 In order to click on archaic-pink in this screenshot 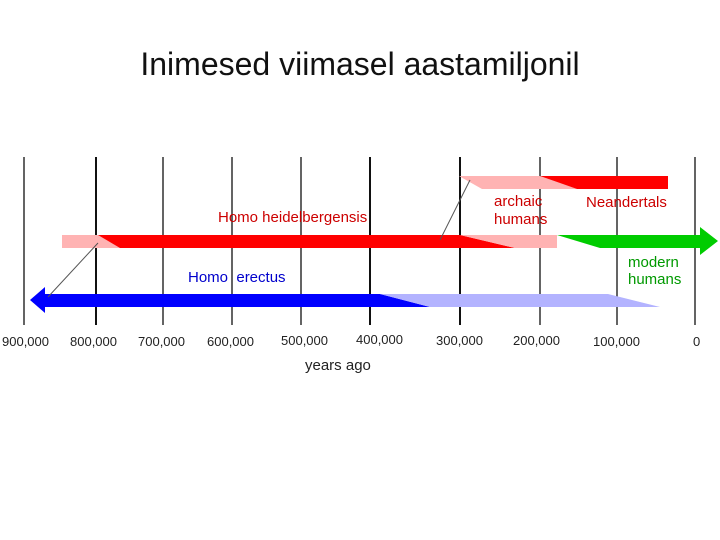, I will do `click(518, 182)`.